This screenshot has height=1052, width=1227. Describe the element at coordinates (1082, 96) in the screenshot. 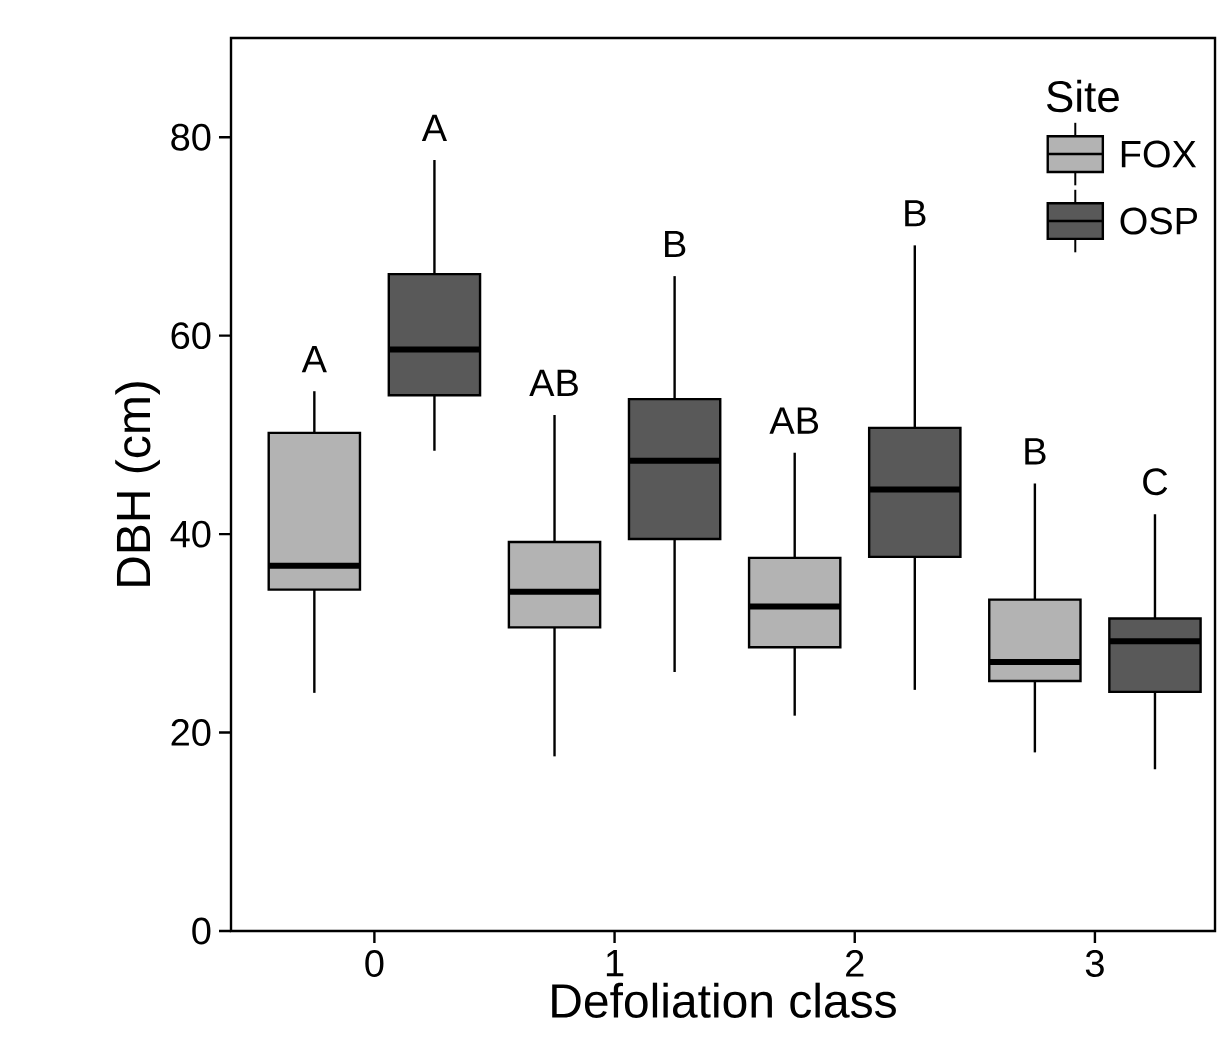

I see `legend-title: Site` at that location.